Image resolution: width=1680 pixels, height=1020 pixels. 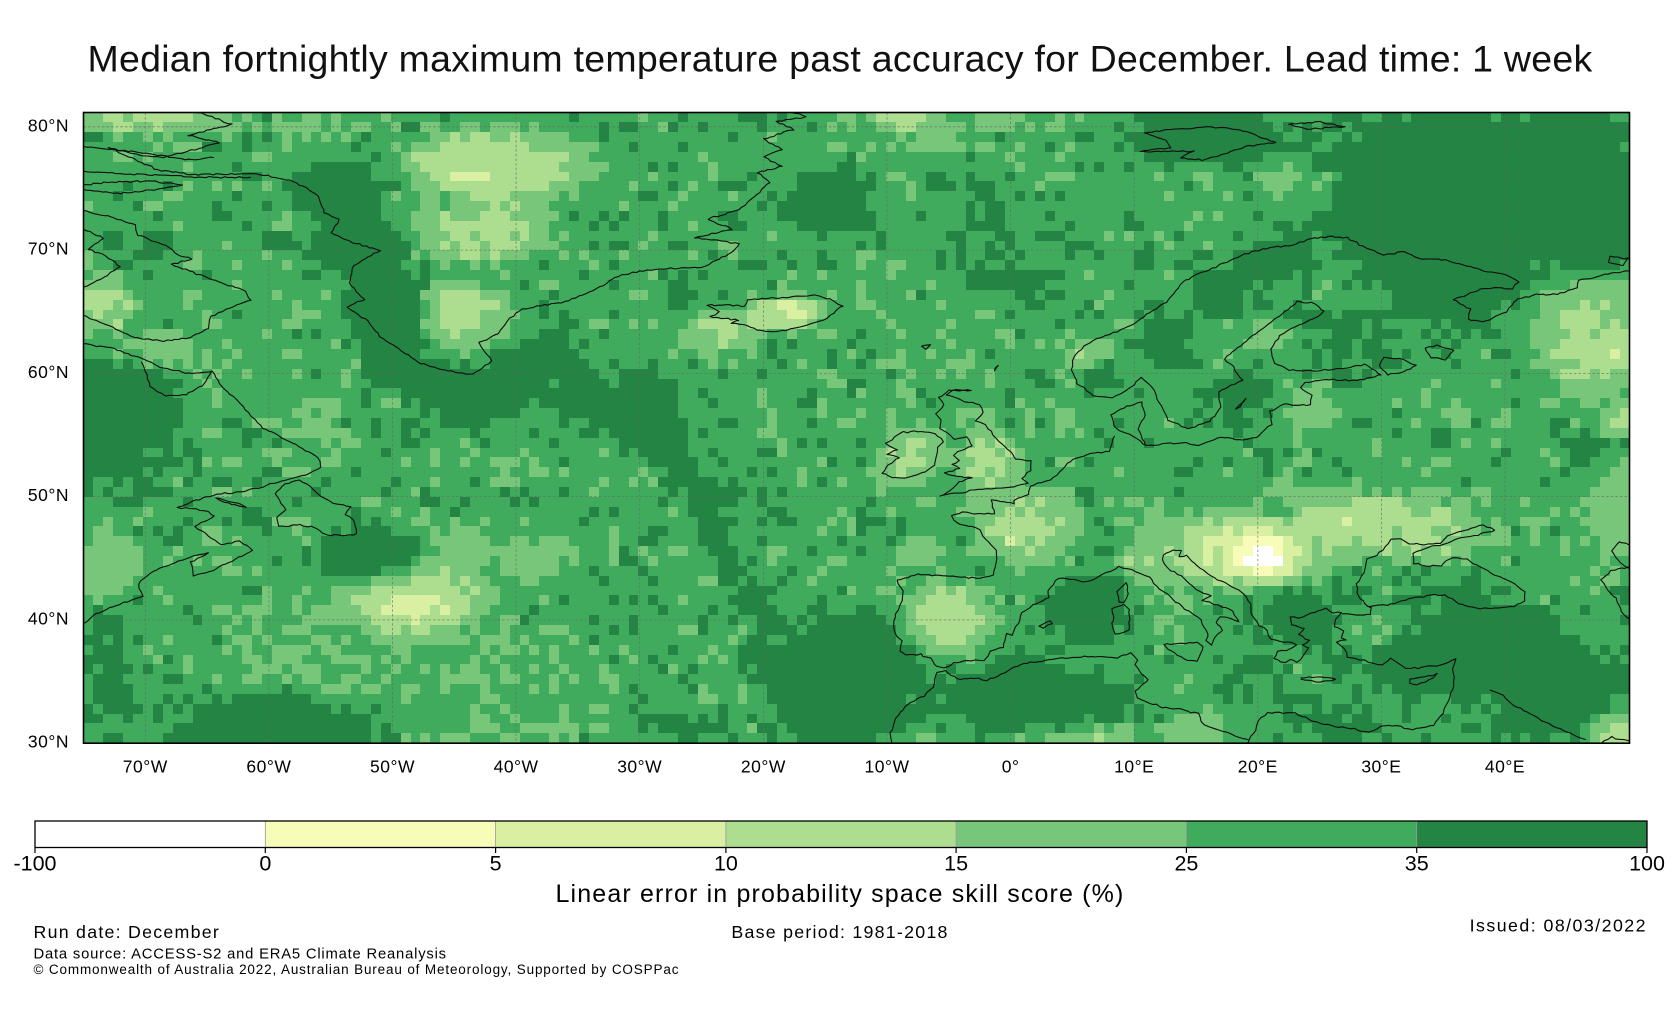 What do you see at coordinates (1558, 926) in the screenshot?
I see `svg-text: Issued: 08/03/2022` at bounding box center [1558, 926].